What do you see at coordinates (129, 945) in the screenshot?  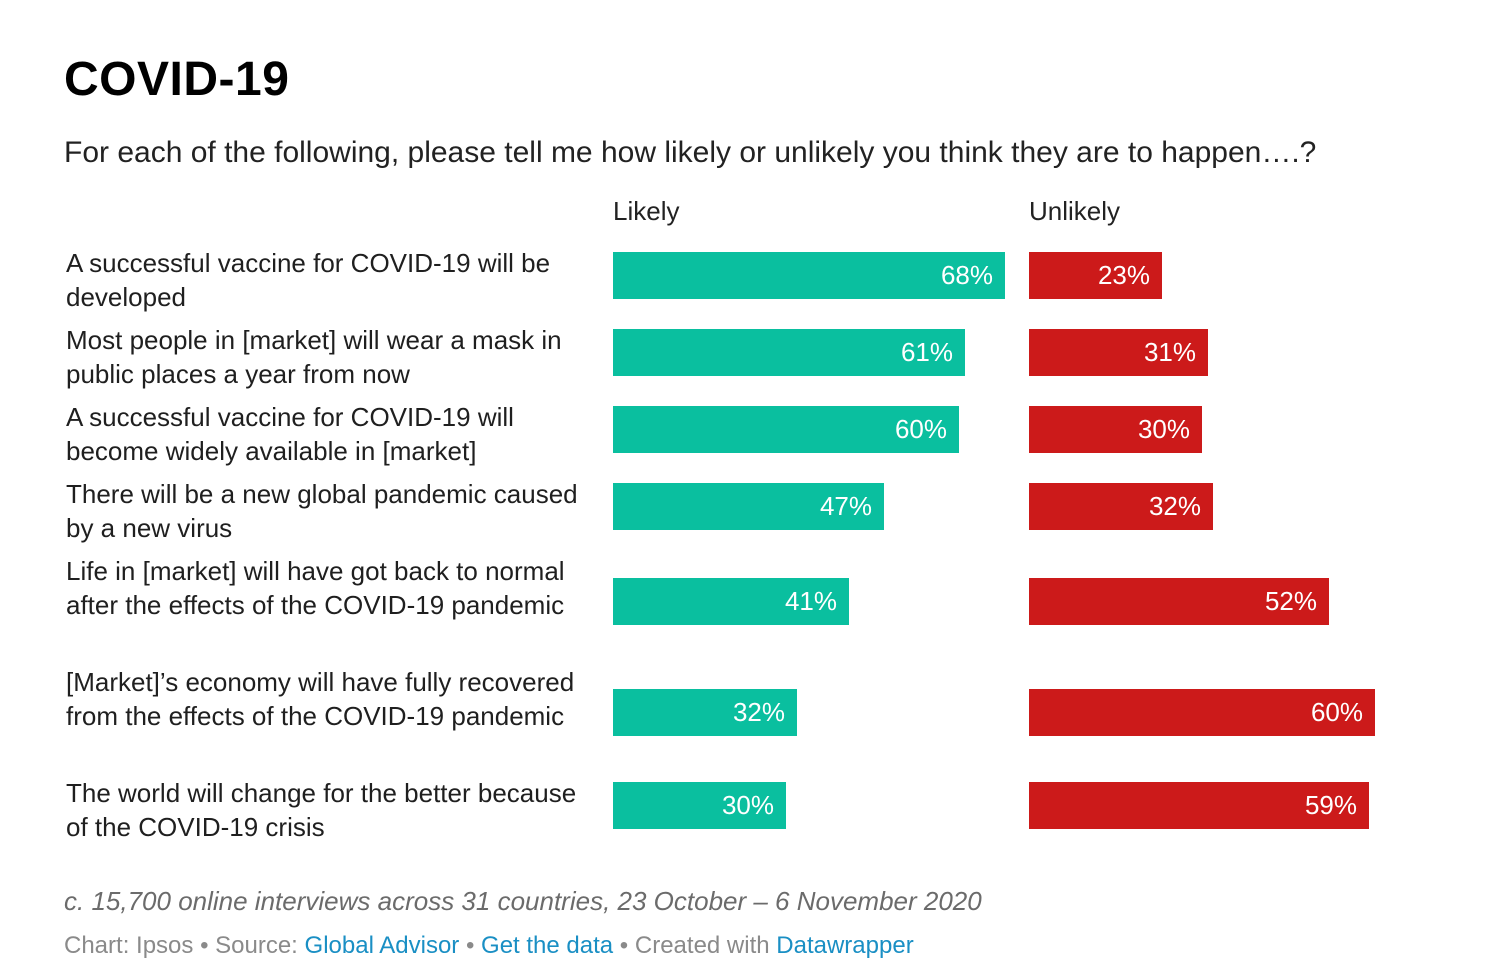 I see `credit-chart: Chart: Ipsos` at bounding box center [129, 945].